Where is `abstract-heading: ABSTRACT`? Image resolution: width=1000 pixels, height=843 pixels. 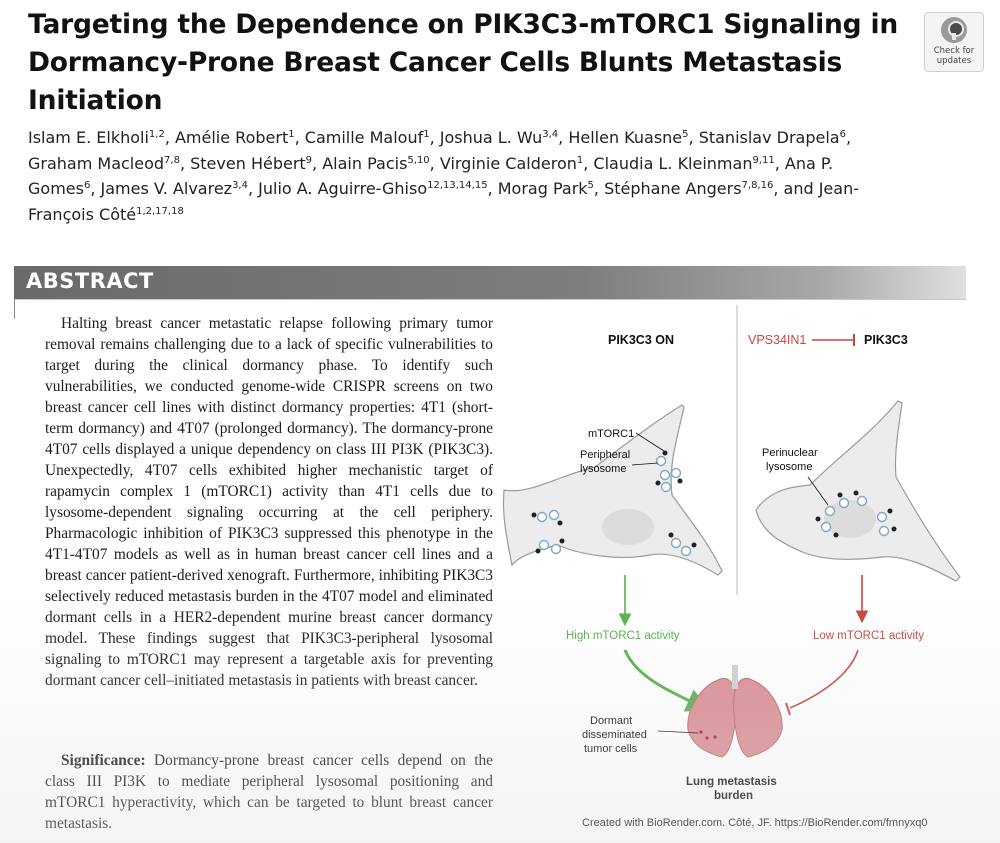
abstract-heading: ABSTRACT is located at coordinates (90, 281).